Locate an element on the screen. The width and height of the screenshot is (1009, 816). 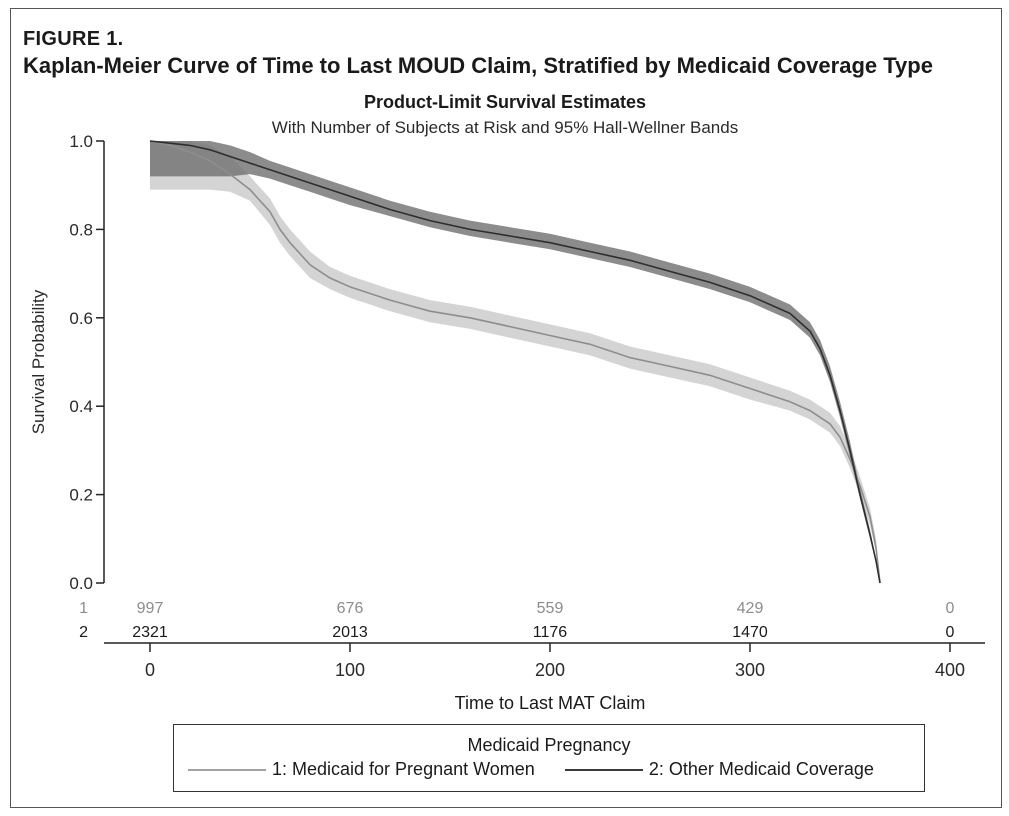
at-risk-count: 2013 is located at coordinates (350, 632).